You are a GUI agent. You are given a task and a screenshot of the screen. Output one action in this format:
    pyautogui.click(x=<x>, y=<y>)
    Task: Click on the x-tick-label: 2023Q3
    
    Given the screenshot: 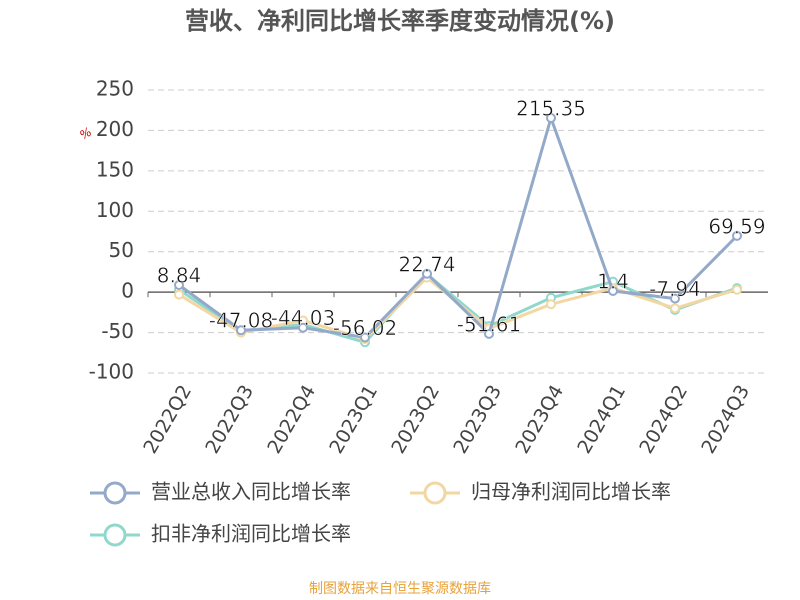 What is the action you would take?
    pyautogui.click(x=477, y=419)
    